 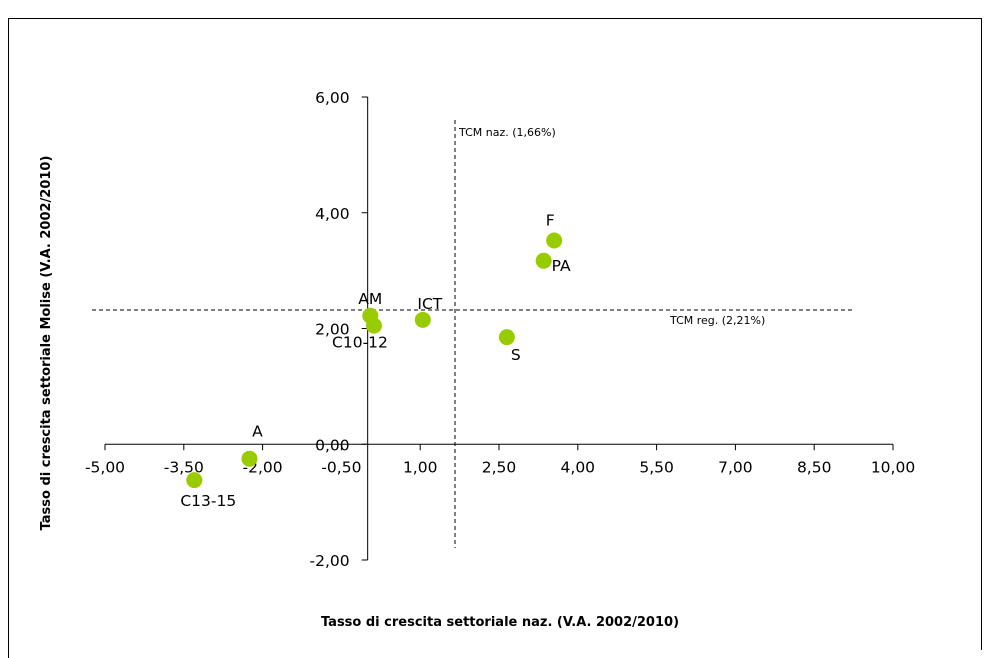 I want to click on x-tick-label: 8,50, so click(x=814, y=467).